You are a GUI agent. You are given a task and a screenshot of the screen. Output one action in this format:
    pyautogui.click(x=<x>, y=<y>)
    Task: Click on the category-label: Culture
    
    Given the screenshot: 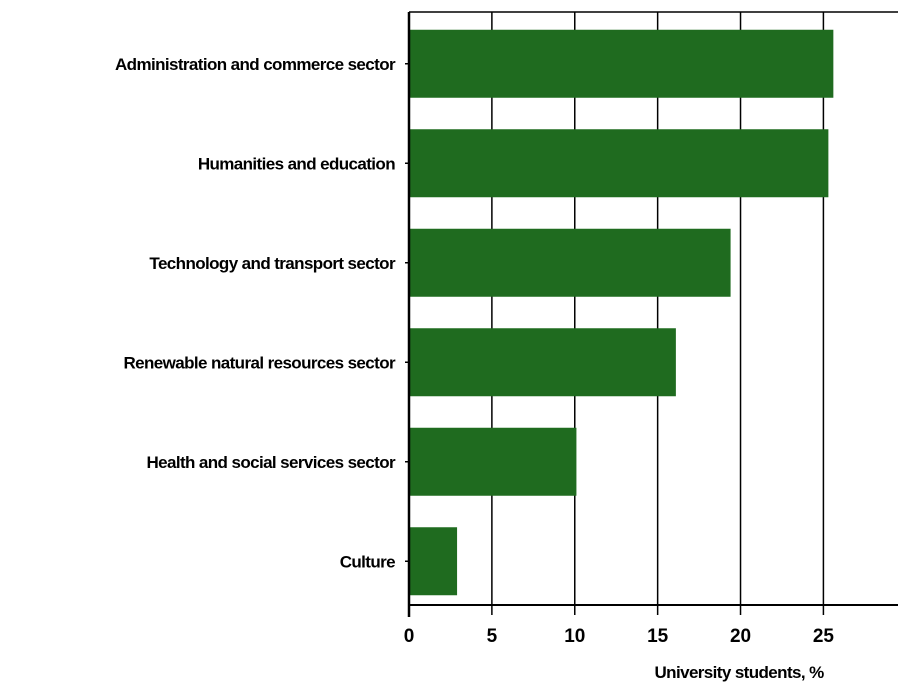 What is the action you would take?
    pyautogui.click(x=367, y=561)
    